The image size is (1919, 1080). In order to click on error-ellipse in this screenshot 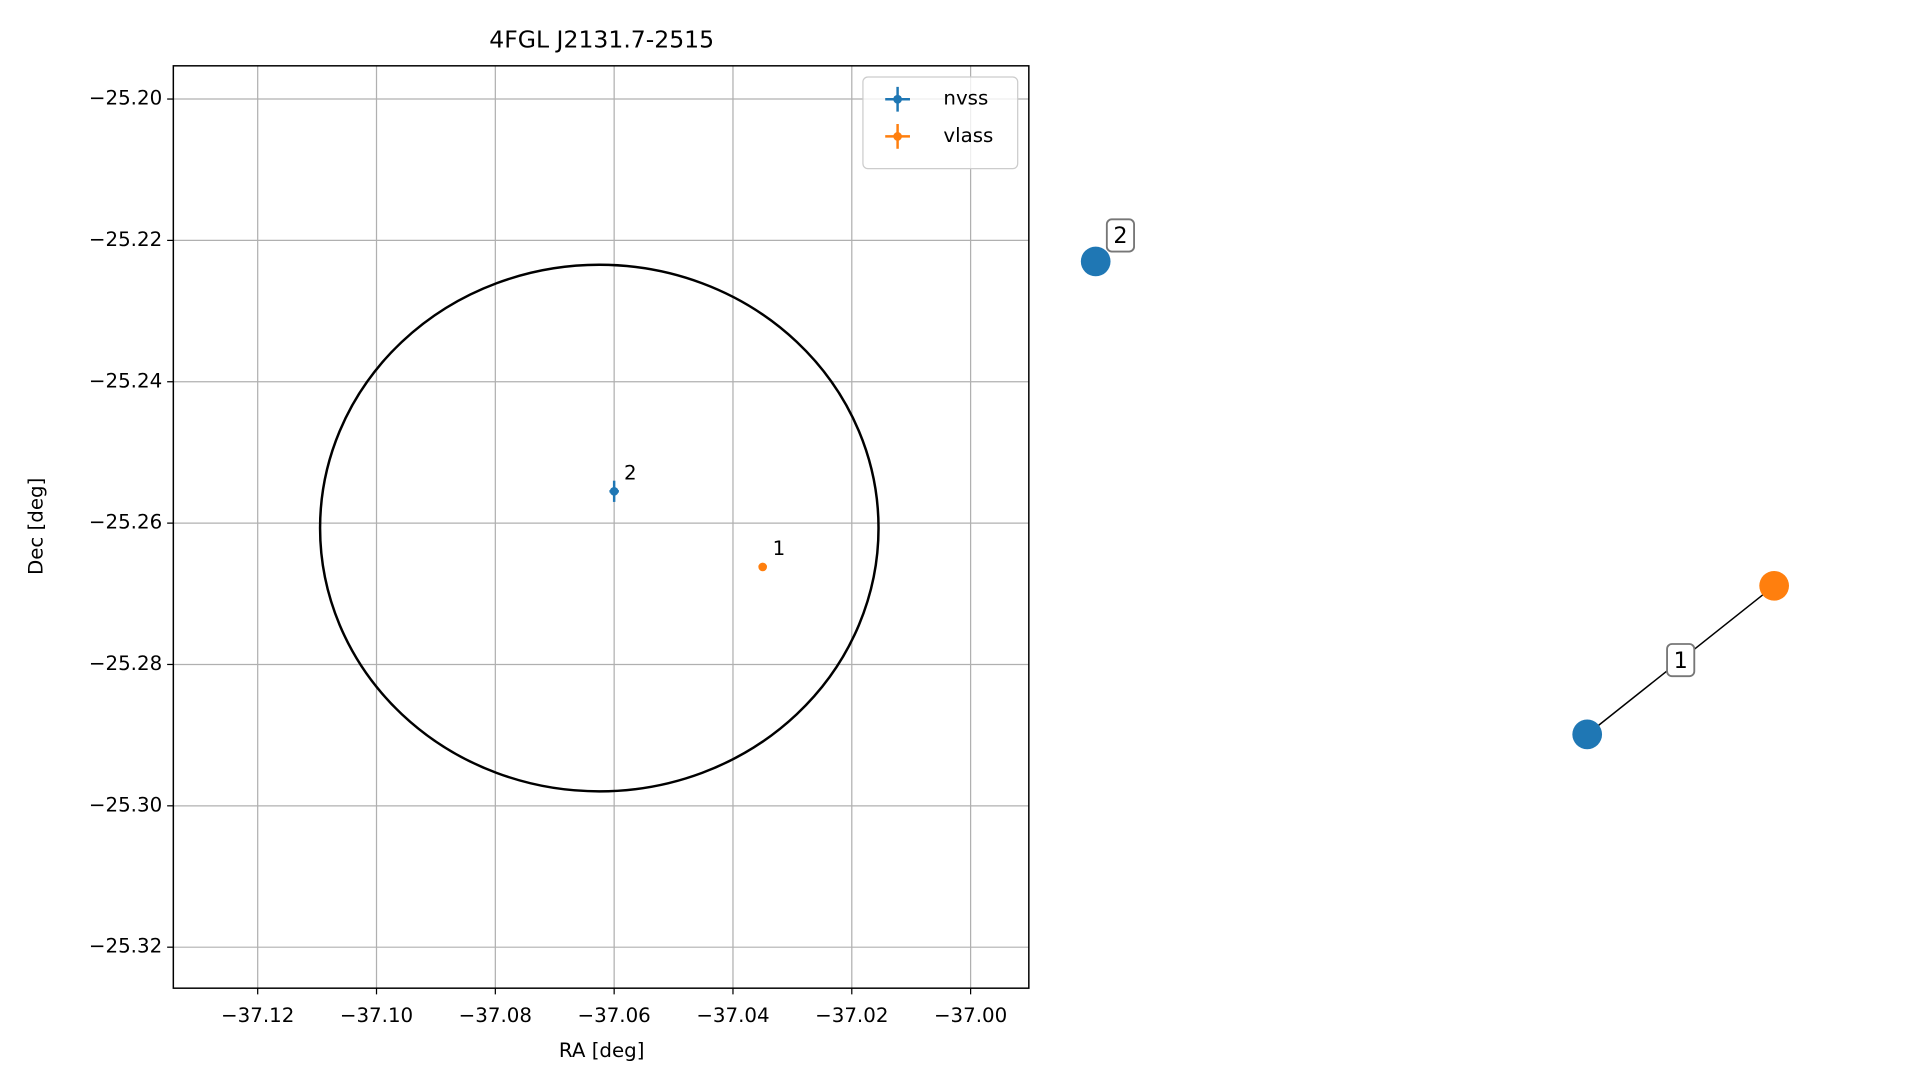, I will do `click(599, 528)`.